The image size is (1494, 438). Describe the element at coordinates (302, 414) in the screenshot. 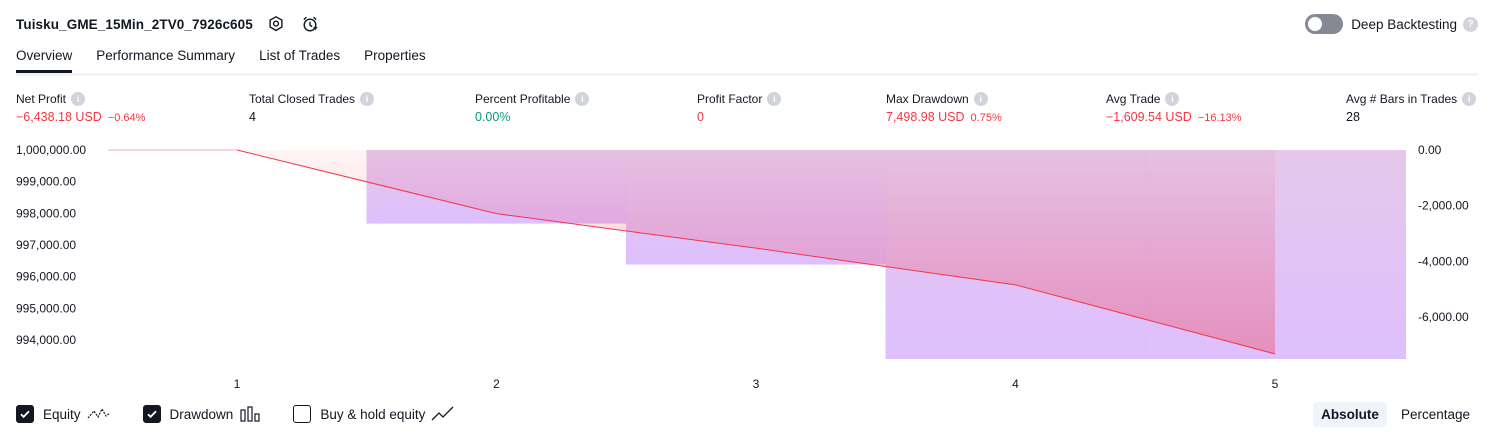

I see `buy-hold-checkbox` at that location.